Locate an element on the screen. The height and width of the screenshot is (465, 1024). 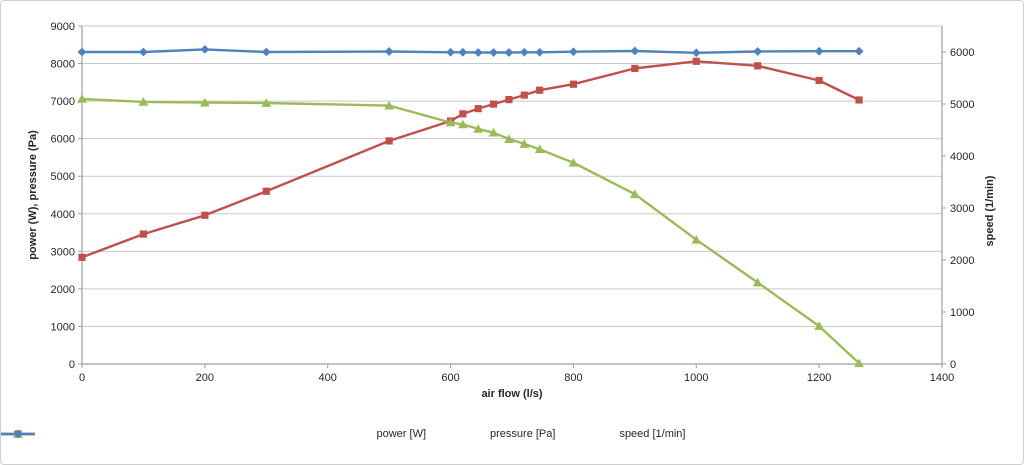
left-tick-label: 1000 is located at coordinates (63, 327).